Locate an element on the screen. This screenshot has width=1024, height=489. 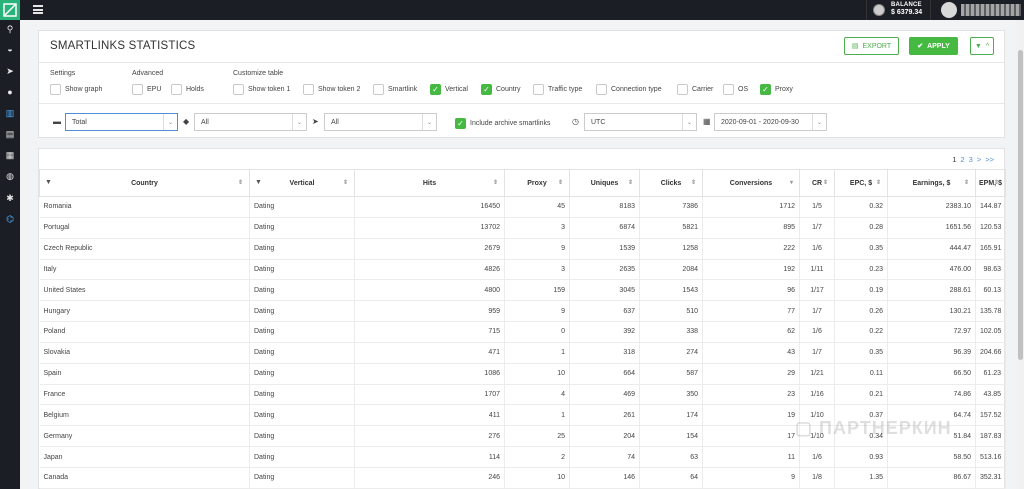
apply-button: ✔ APPLY is located at coordinates (933, 46).